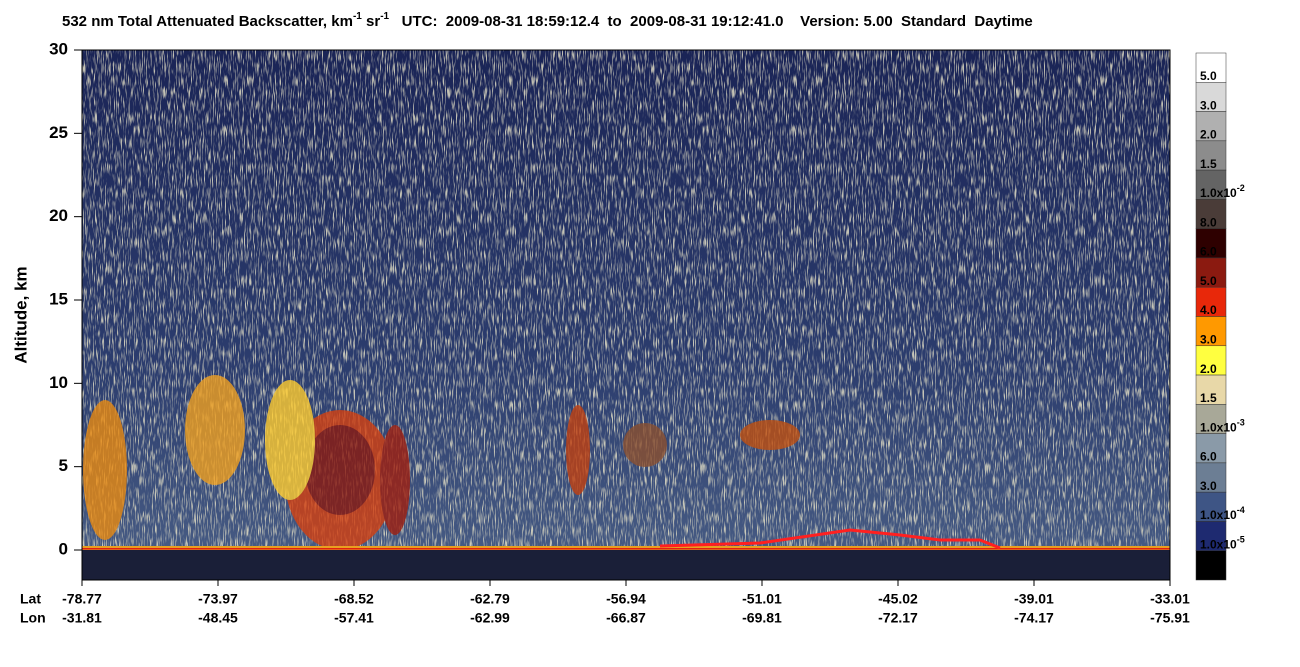 Image resolution: width=1300 pixels, height=667 pixels. What do you see at coordinates (63, 548) in the screenshot?
I see `y-tick-label: 0` at bounding box center [63, 548].